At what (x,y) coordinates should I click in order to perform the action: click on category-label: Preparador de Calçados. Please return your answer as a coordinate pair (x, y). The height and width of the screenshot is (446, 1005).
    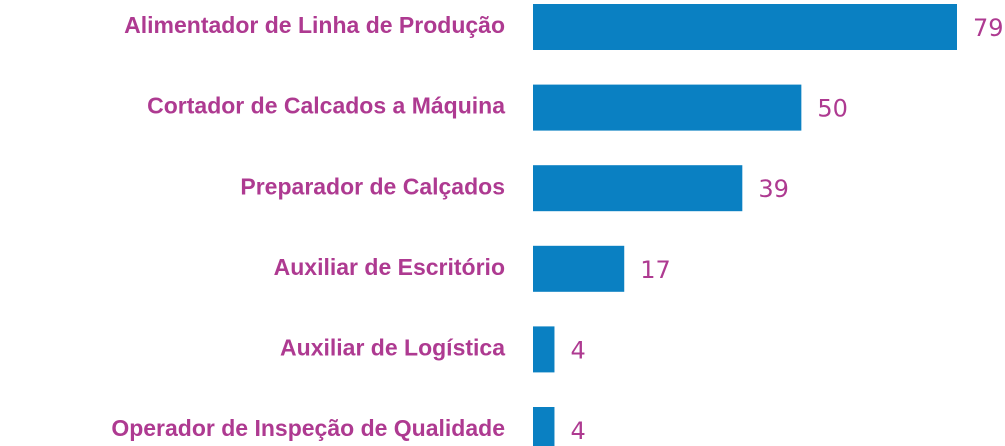
    Looking at the image, I should click on (372, 186).